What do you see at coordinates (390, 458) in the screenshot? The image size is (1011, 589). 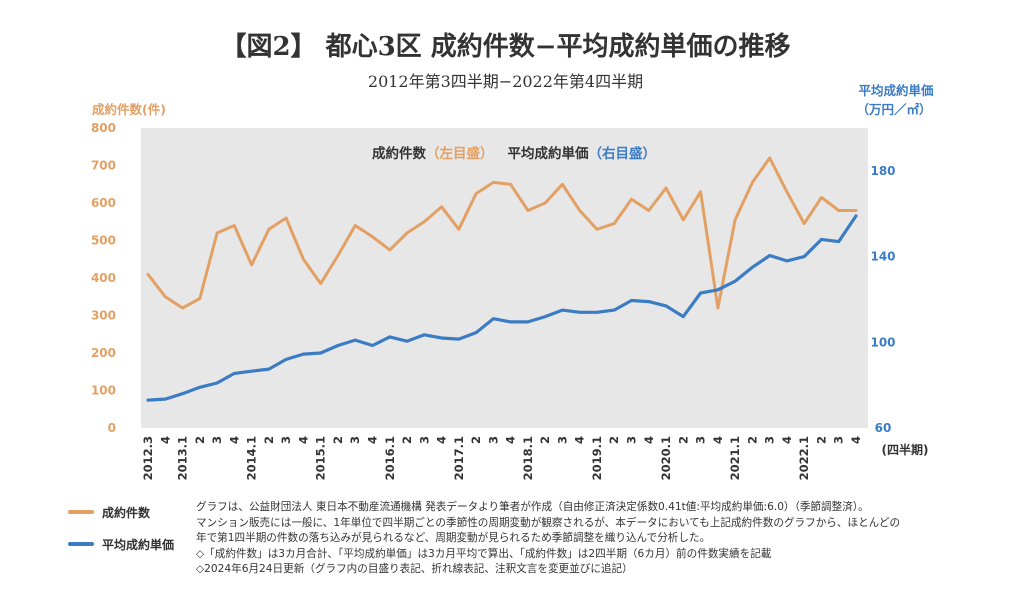 I see `x-tick-label: 2016.1` at bounding box center [390, 458].